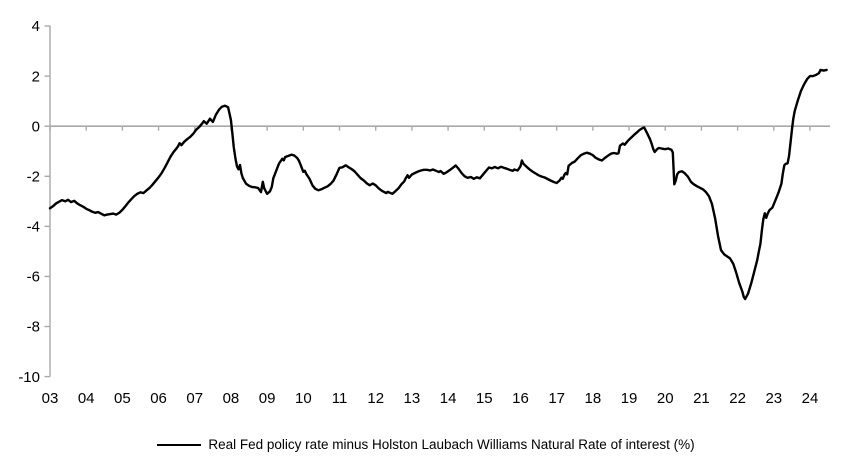 Image resolution: width=852 pixels, height=471 pixels. I want to click on x-axis-tick-label: 20, so click(665, 398).